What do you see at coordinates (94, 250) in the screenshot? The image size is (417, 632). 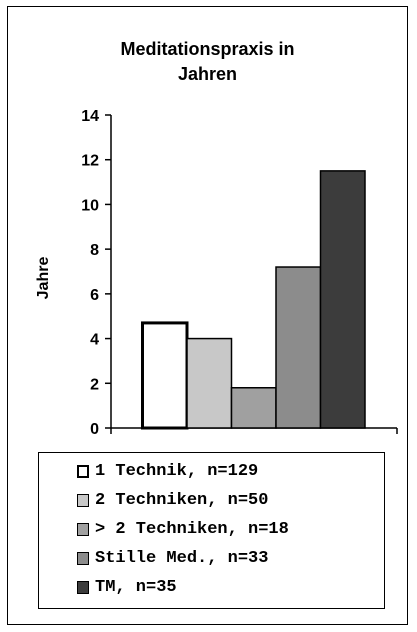 I see `y-tick-label: 8` at bounding box center [94, 250].